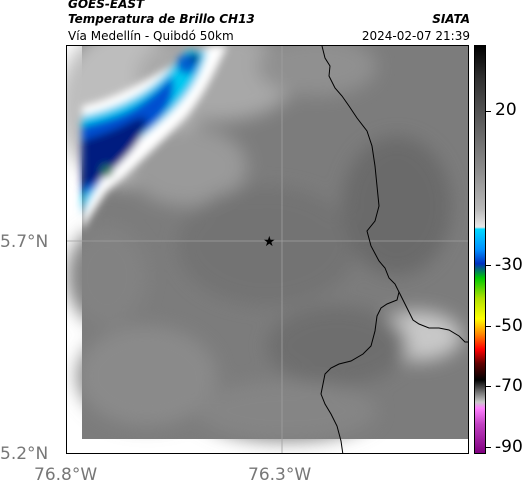  What do you see at coordinates (151, 36) in the screenshot?
I see `subtitle-route: Vía Medellín - Quibdó 50km` at bounding box center [151, 36].